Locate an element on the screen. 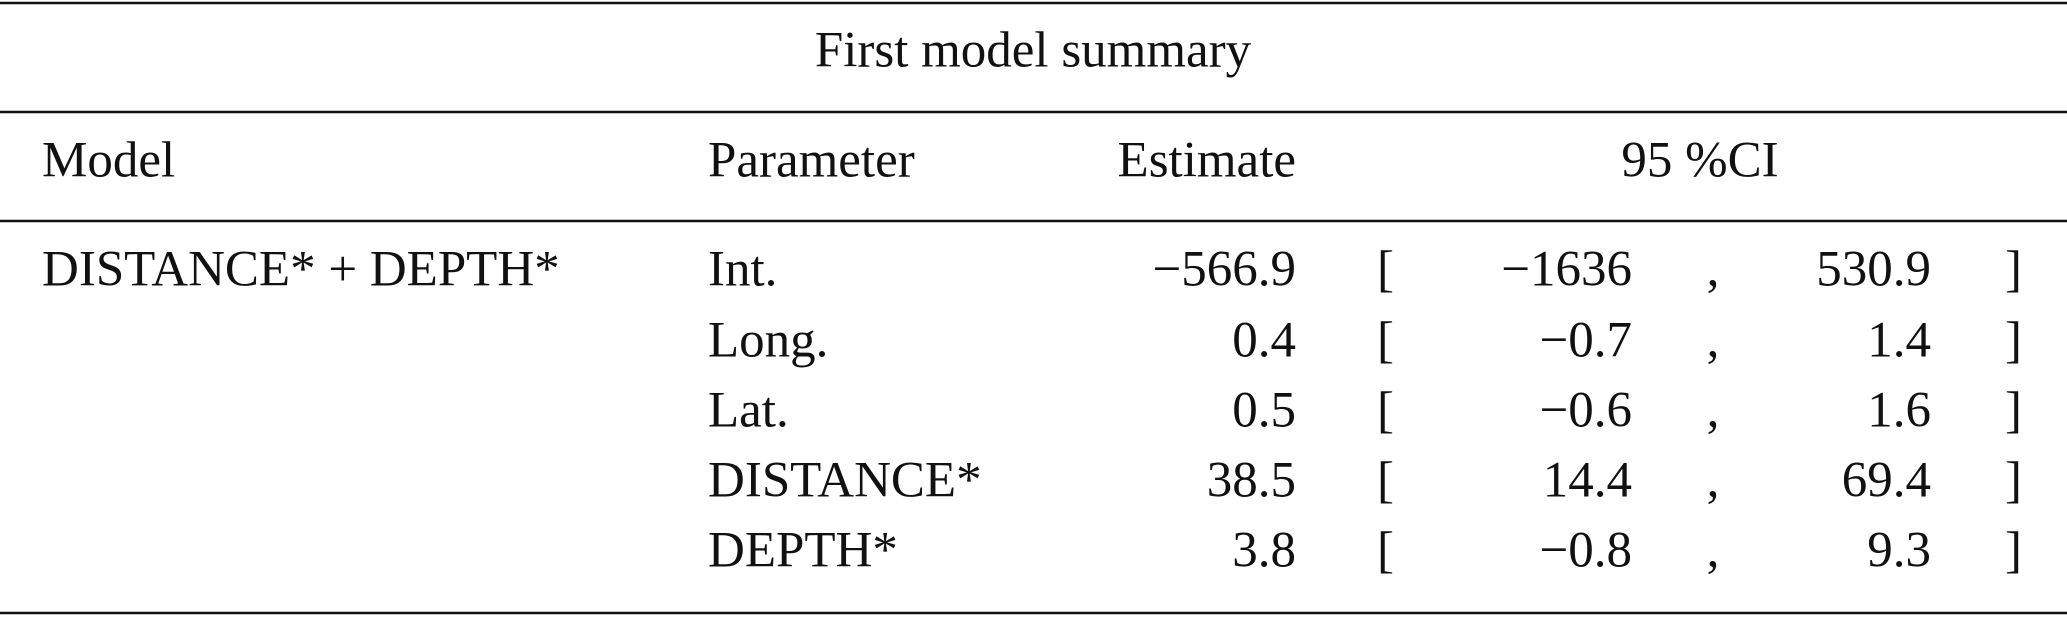  header-cell: Model is located at coordinates (108, 161).